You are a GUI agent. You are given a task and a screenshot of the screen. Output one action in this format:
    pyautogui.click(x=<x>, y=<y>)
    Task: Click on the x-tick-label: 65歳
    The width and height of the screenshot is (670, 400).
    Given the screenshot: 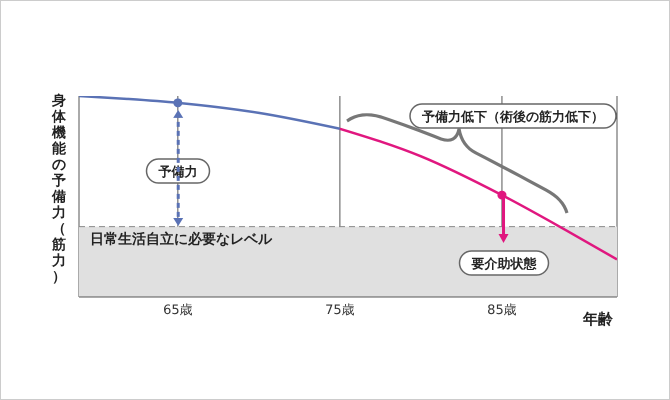 What is the action you would take?
    pyautogui.click(x=178, y=310)
    